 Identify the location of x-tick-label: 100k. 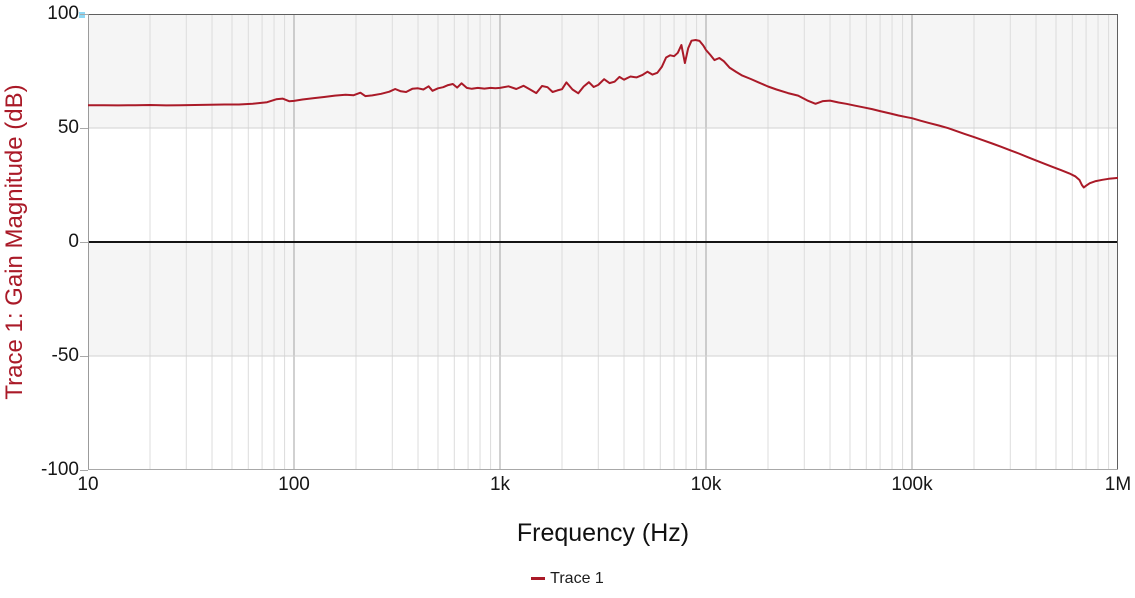
(912, 484).